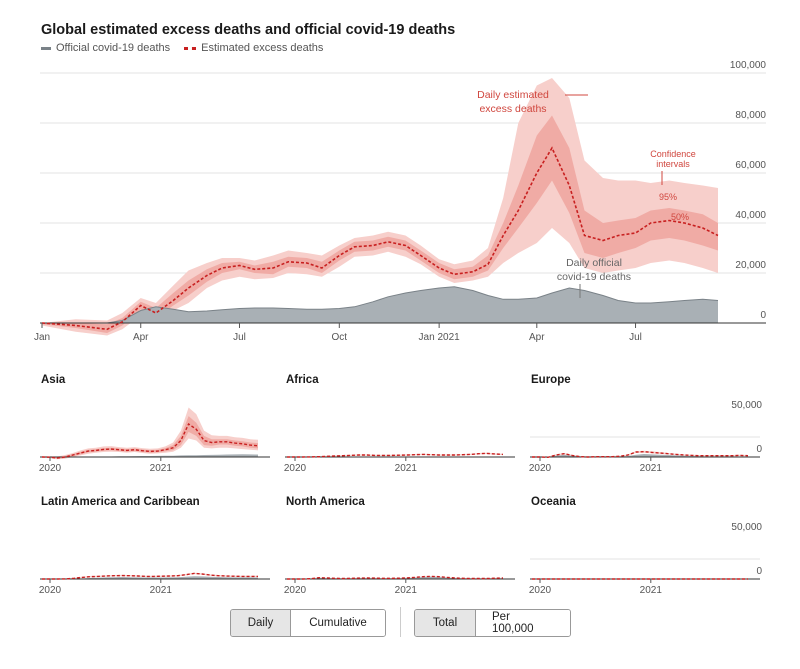 The width and height of the screenshot is (800, 669). I want to click on legend-estimated-label: Estimated excess deaths, so click(262, 48).